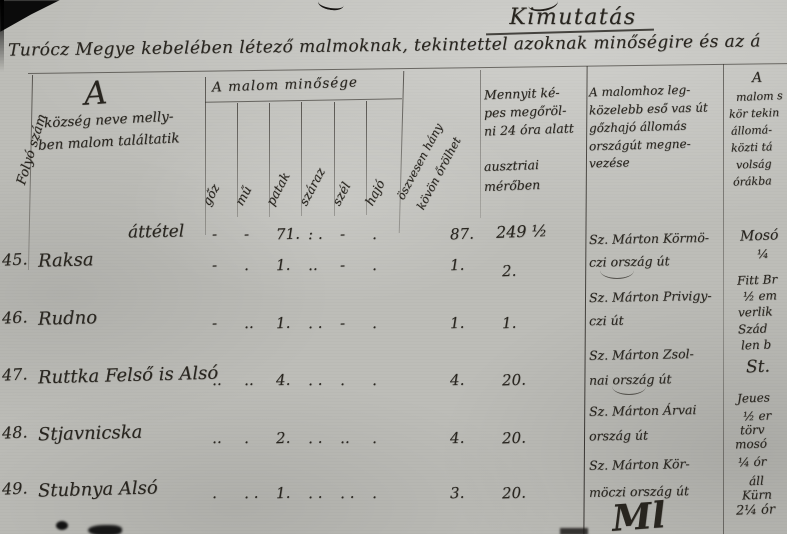  Describe the element at coordinates (751, 444) in the screenshot. I see `margin-fragment: mosó` at that location.